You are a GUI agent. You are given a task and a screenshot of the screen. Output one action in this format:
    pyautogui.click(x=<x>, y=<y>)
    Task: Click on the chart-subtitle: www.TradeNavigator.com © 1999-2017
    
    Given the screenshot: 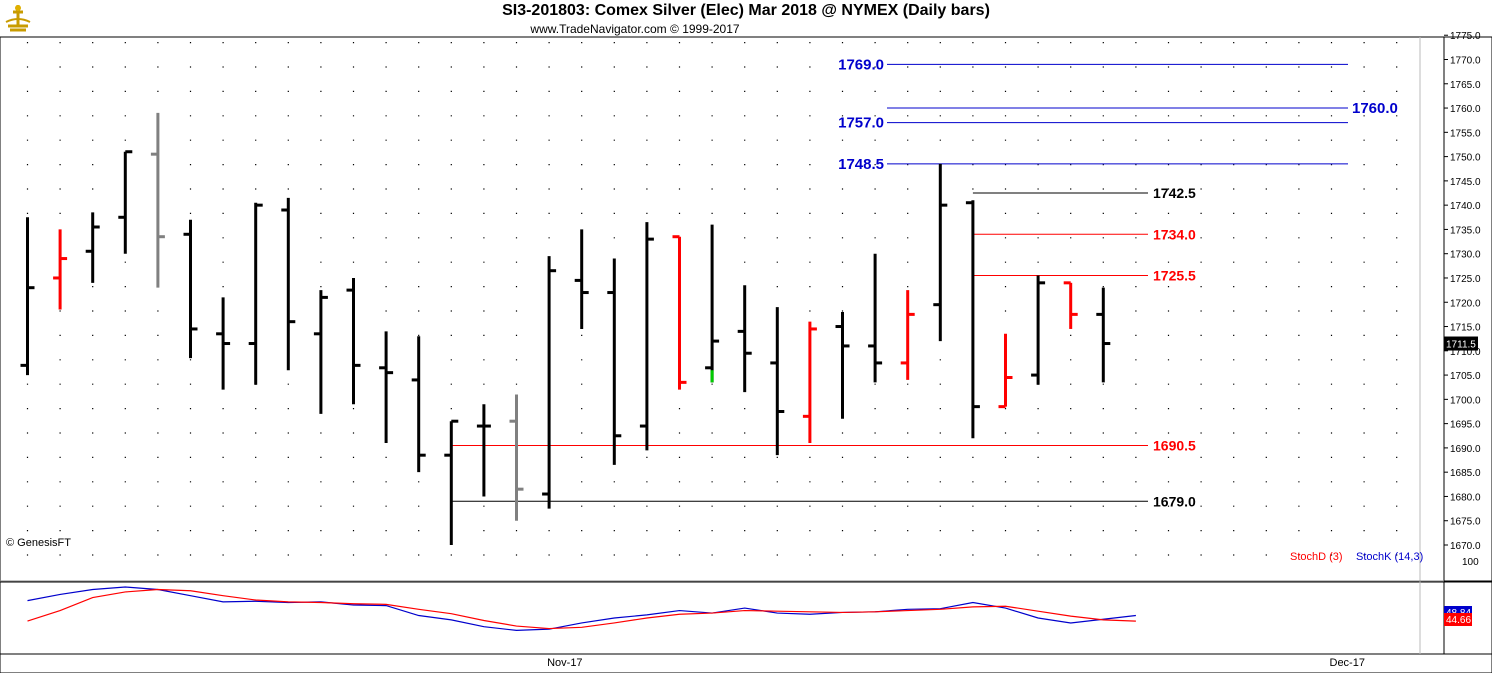 What is the action you would take?
    pyautogui.click(x=635, y=29)
    